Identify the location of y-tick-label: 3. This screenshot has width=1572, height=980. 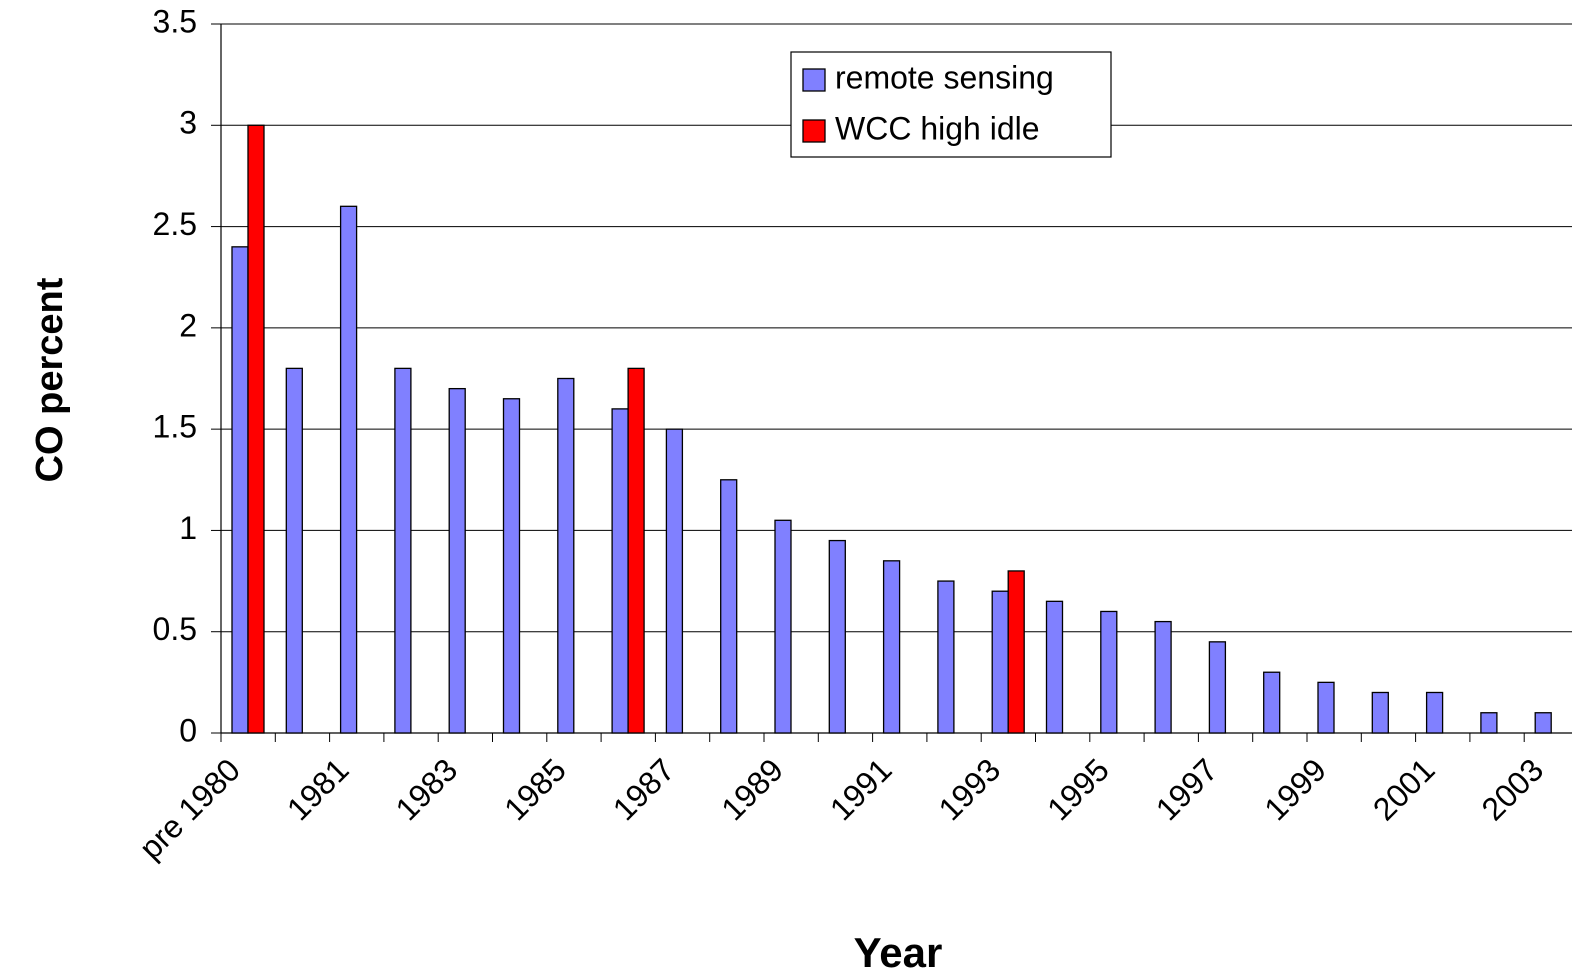
(188, 123).